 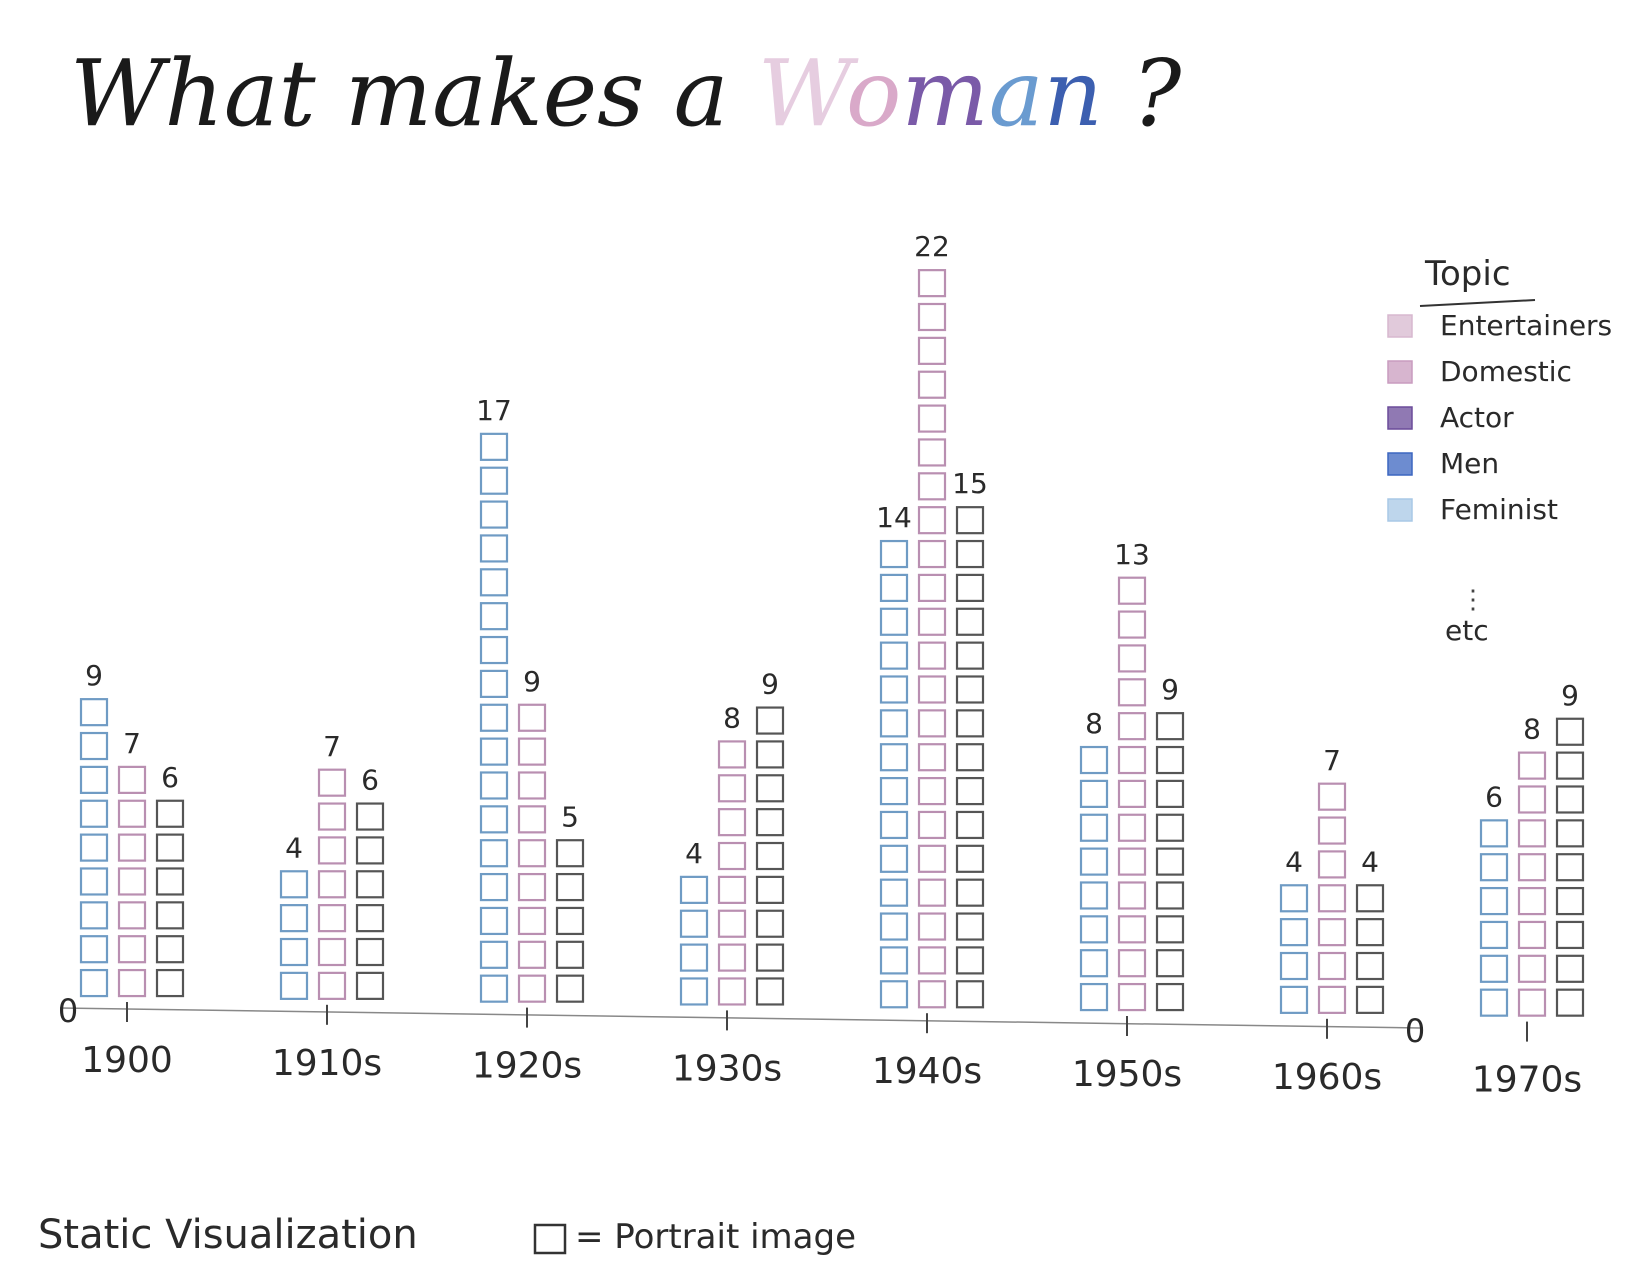 I want to click on data-label: 5, so click(x=570, y=816).